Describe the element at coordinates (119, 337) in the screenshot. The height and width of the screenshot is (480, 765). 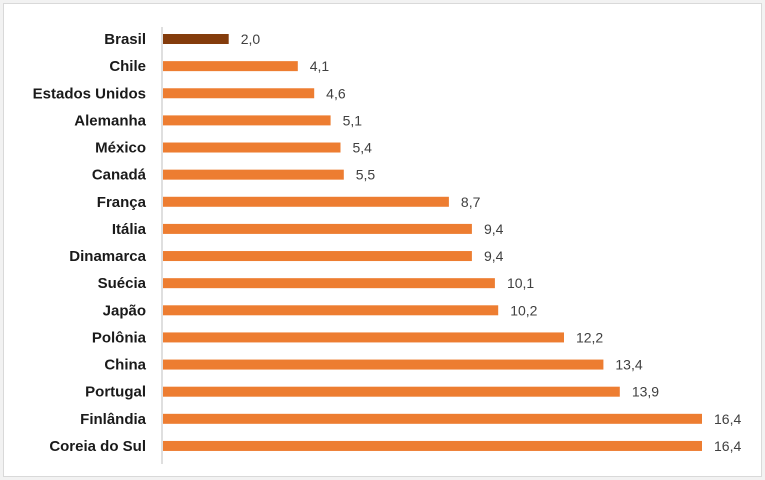
I see `category-label-polonia: Polônia` at that location.